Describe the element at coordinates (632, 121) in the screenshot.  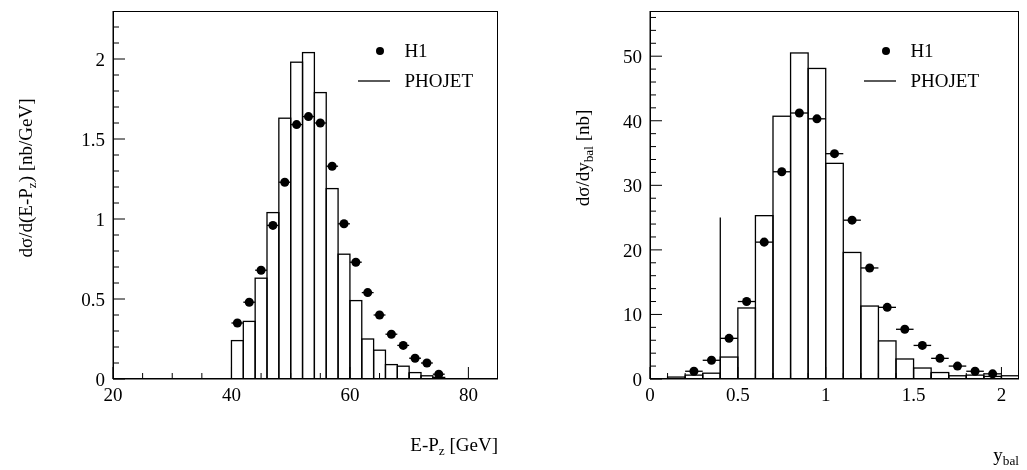
I see `y-tick-label: 40` at that location.